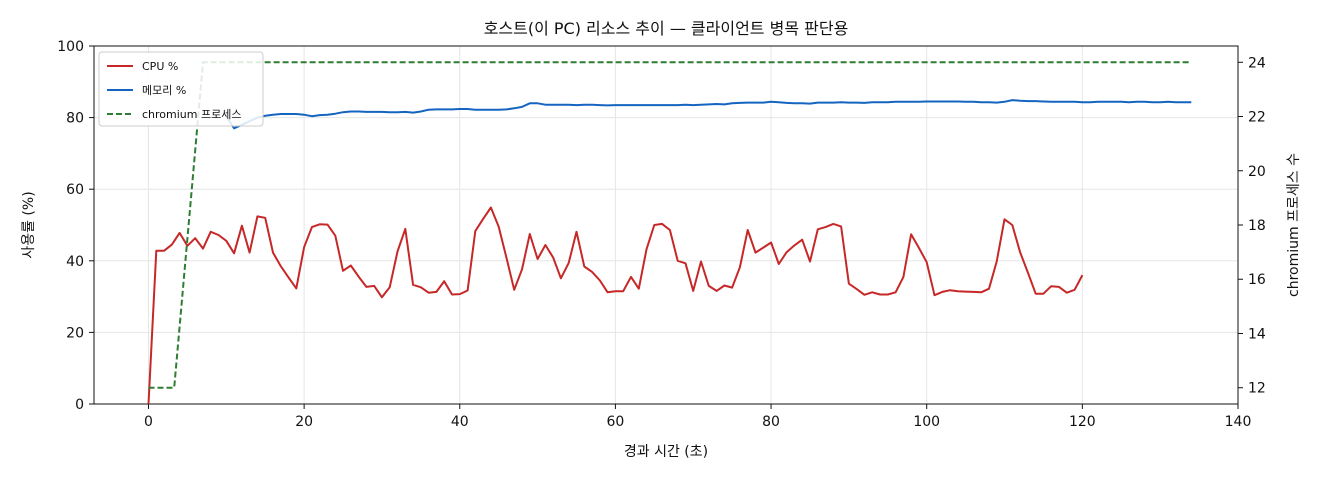  What do you see at coordinates (1257, 334) in the screenshot?
I see `y-right-tick-label: 14` at bounding box center [1257, 334].